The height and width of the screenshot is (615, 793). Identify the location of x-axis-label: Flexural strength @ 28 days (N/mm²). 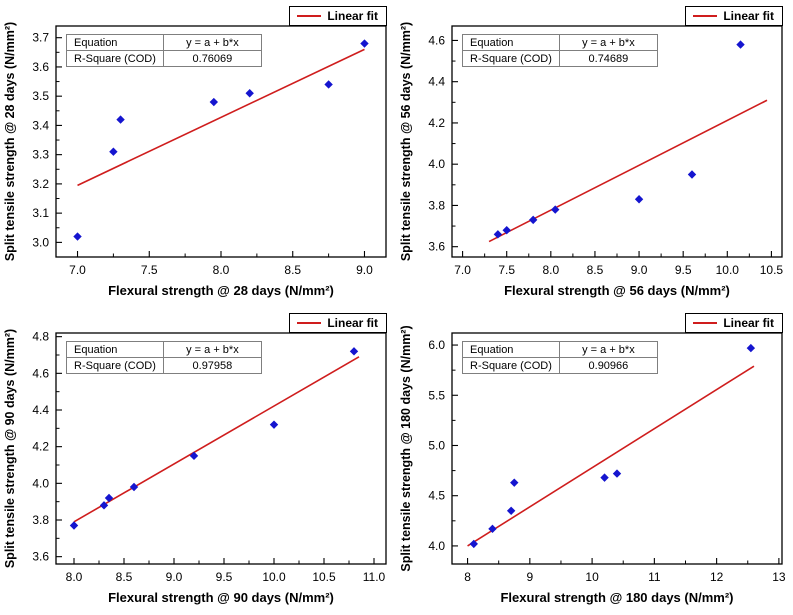
(221, 290).